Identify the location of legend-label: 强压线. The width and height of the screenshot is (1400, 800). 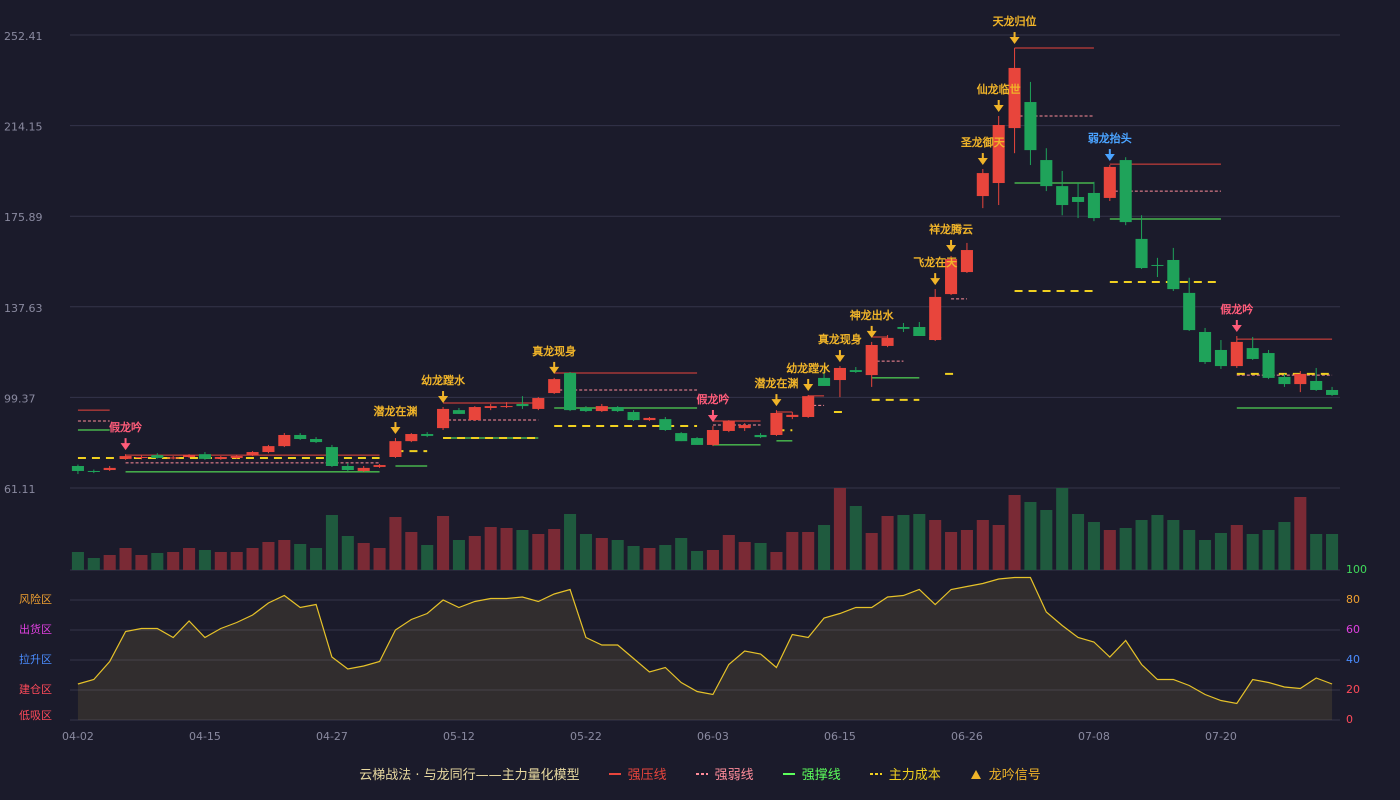
(647, 775).